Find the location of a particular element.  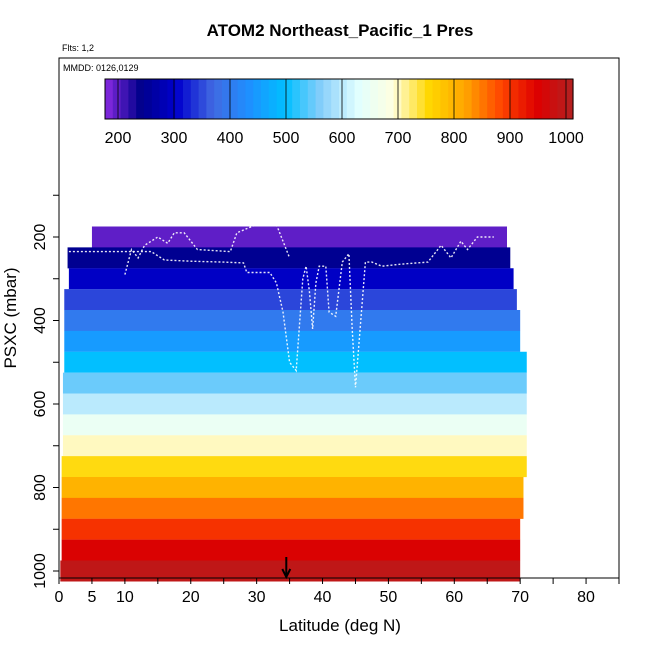

y-tick-label: 200 is located at coordinates (40, 237).